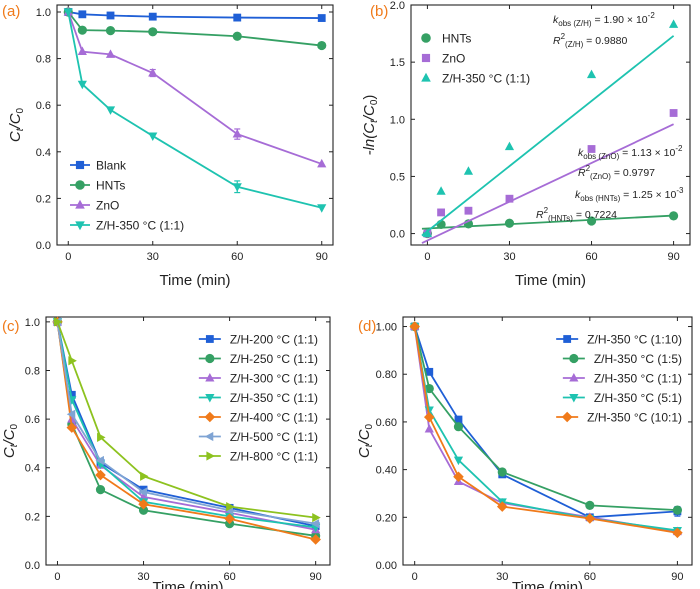 The image size is (700, 589). Describe the element at coordinates (110, 186) in the screenshot. I see `legend-label: HNTs` at that location.